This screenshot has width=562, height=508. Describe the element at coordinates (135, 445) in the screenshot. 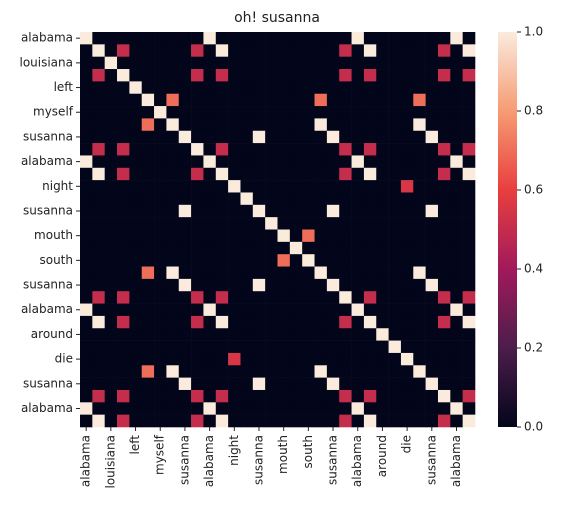

I see `x-tick-label: left` at that location.